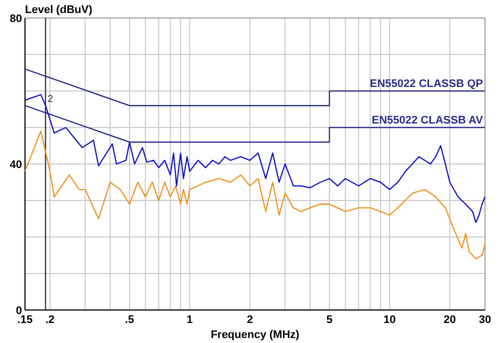  What do you see at coordinates (249, 320) in the screenshot?
I see `x-tick-label: 2` at bounding box center [249, 320].